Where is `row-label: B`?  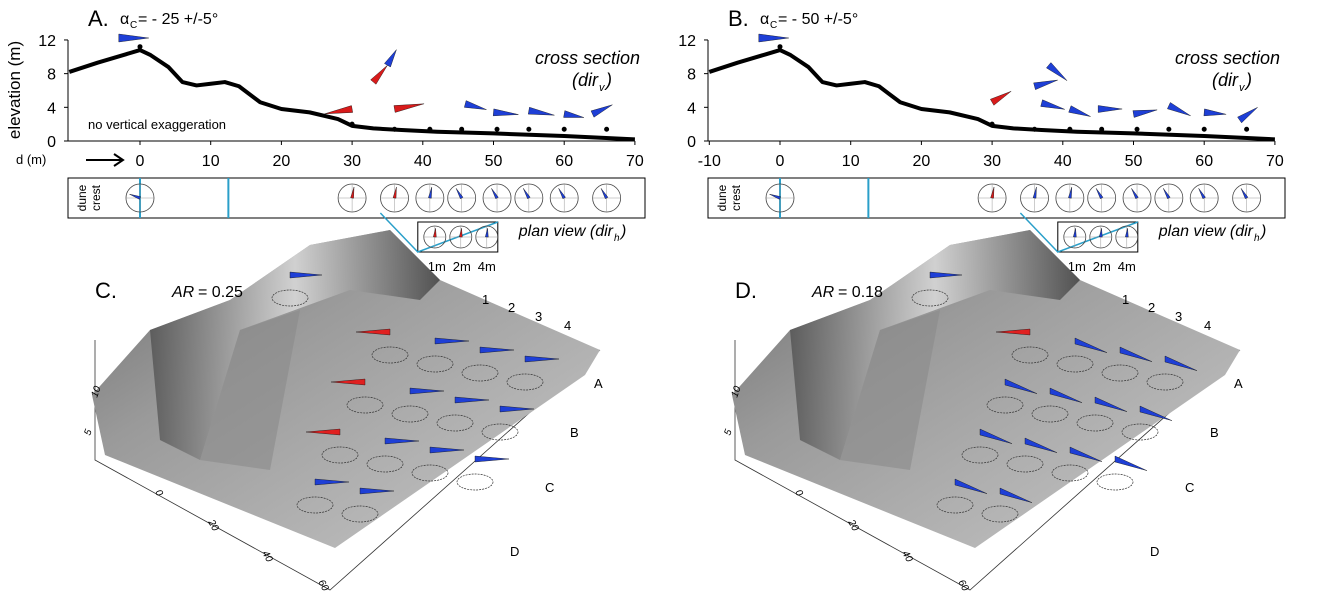 row-label: B is located at coordinates (1214, 432).